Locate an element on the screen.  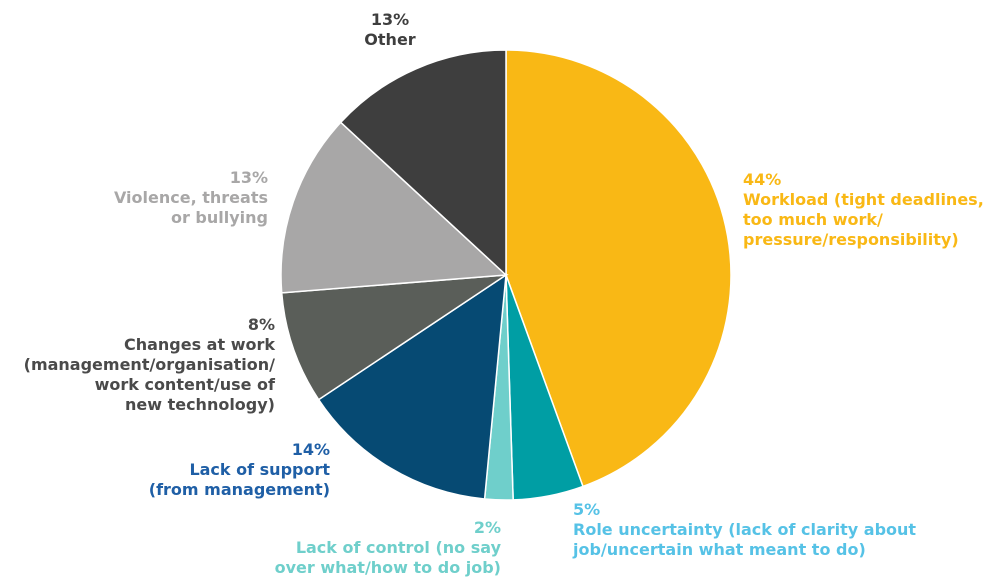
slice-text-workload-1: Workload (tight deadlines, is located at coordinates (863, 199).